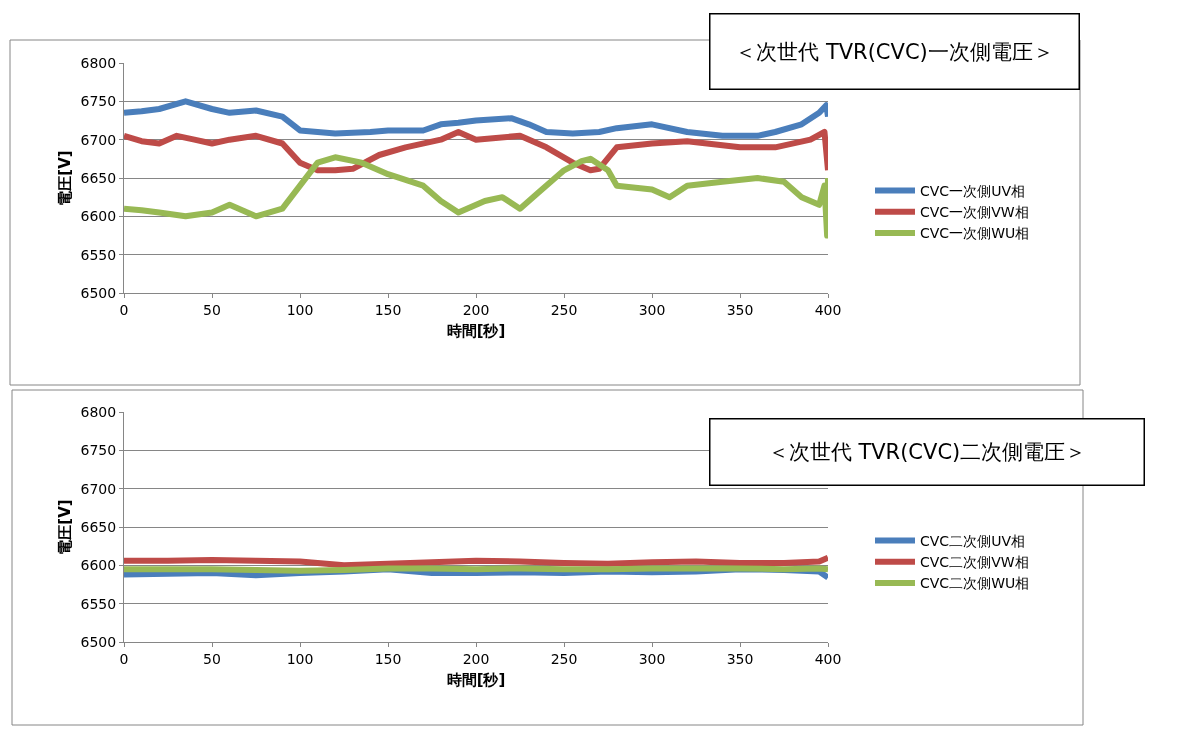  Describe the element at coordinates (972, 191) in the screenshot. I see `legend-label: CVC一次側UV相` at that location.